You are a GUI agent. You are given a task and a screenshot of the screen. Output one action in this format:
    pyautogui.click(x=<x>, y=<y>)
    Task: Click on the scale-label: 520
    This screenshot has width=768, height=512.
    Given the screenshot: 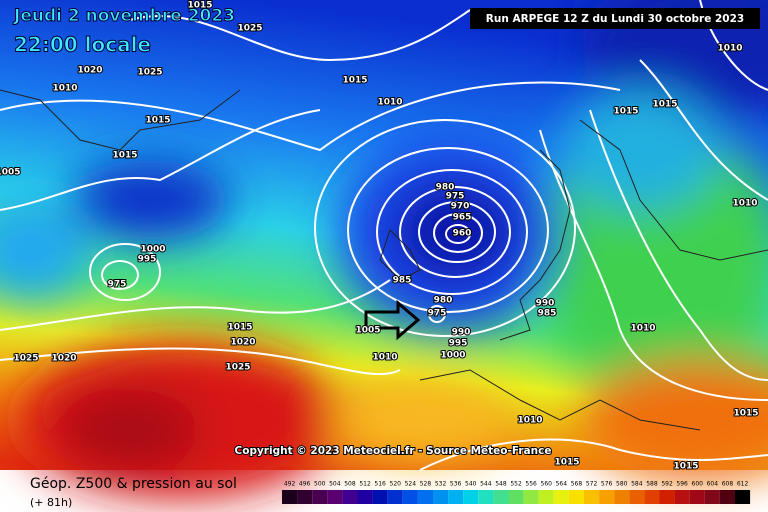 What is the action you would take?
    pyautogui.click(x=396, y=484)
    